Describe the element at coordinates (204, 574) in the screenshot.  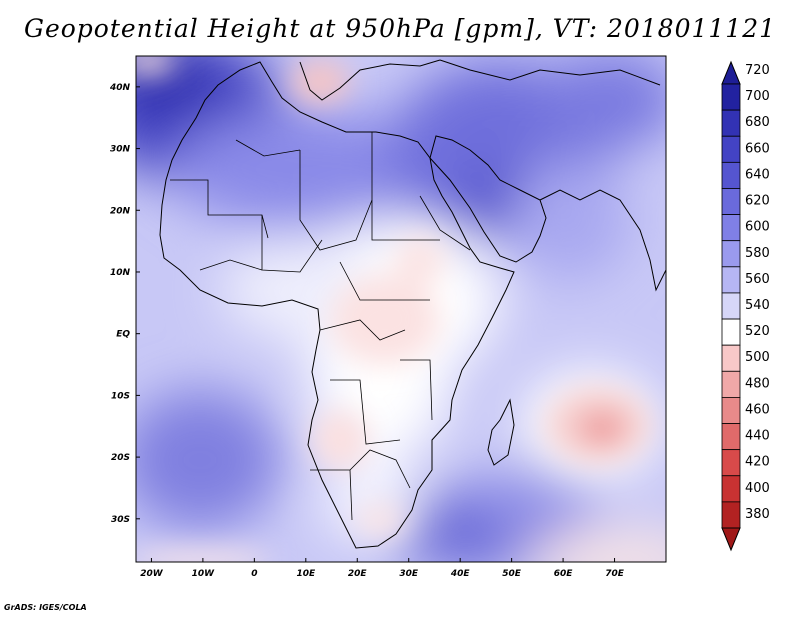
I see `lon-tick-label: 10W` at that location.